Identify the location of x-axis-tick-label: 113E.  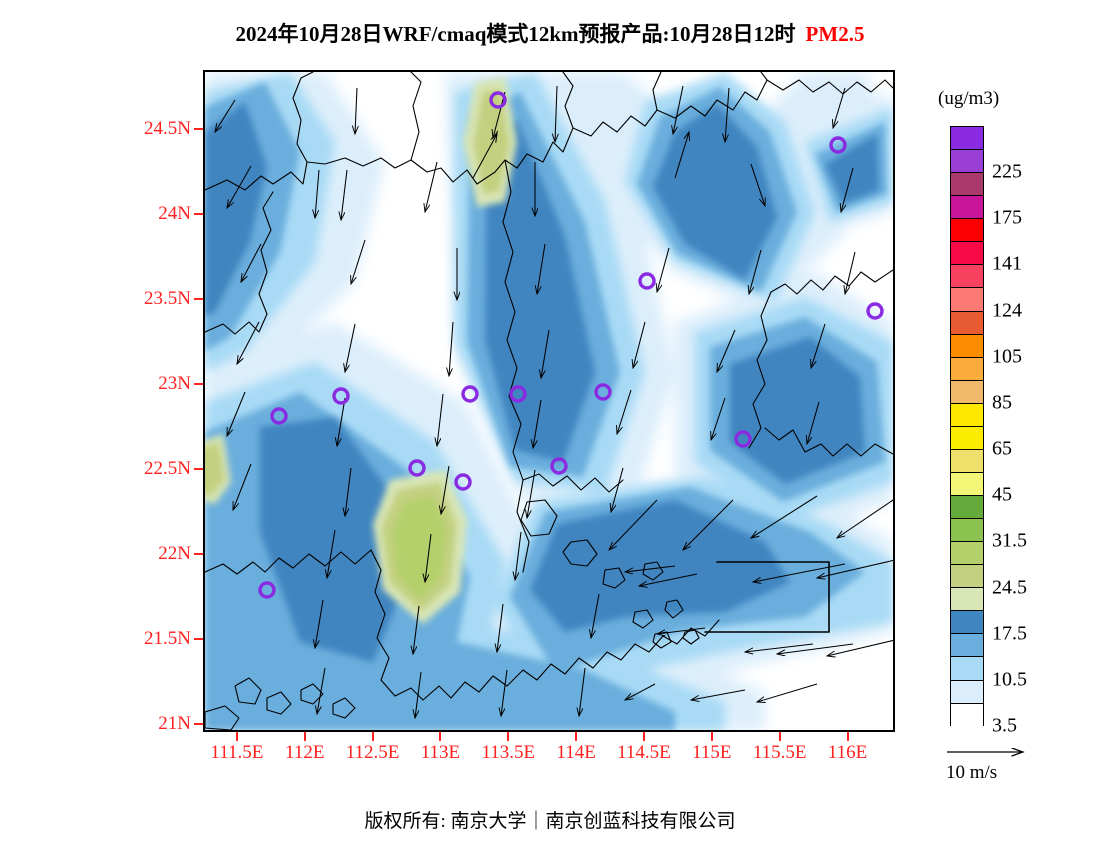
(440, 752).